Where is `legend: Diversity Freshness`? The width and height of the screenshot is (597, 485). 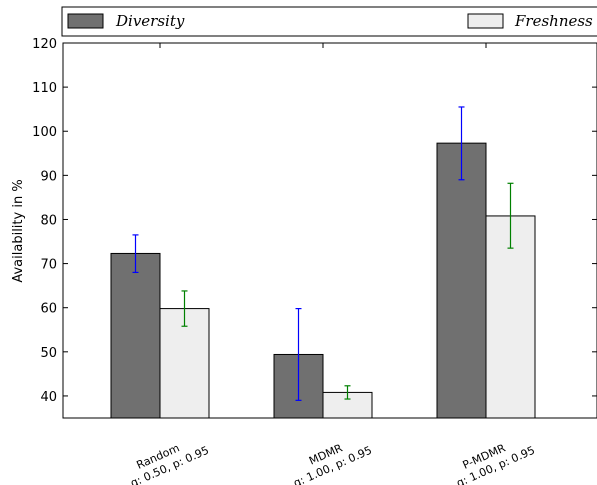 legend: Diversity Freshness is located at coordinates (329, 21).